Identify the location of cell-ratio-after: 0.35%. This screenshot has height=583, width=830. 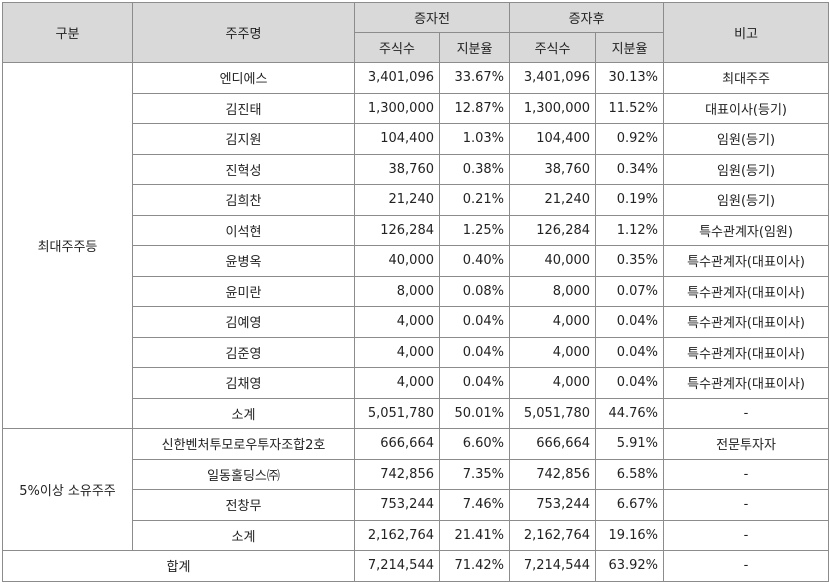
(630, 261).